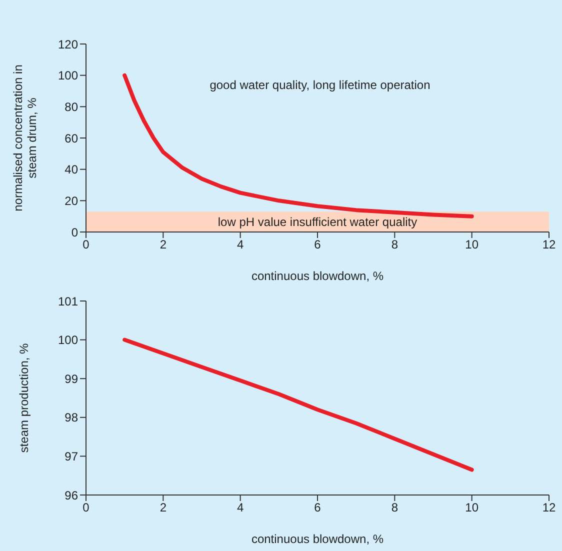 Image resolution: width=562 pixels, height=551 pixels. What do you see at coordinates (74, 232) in the screenshot?
I see `y-tick-label: 0` at bounding box center [74, 232].